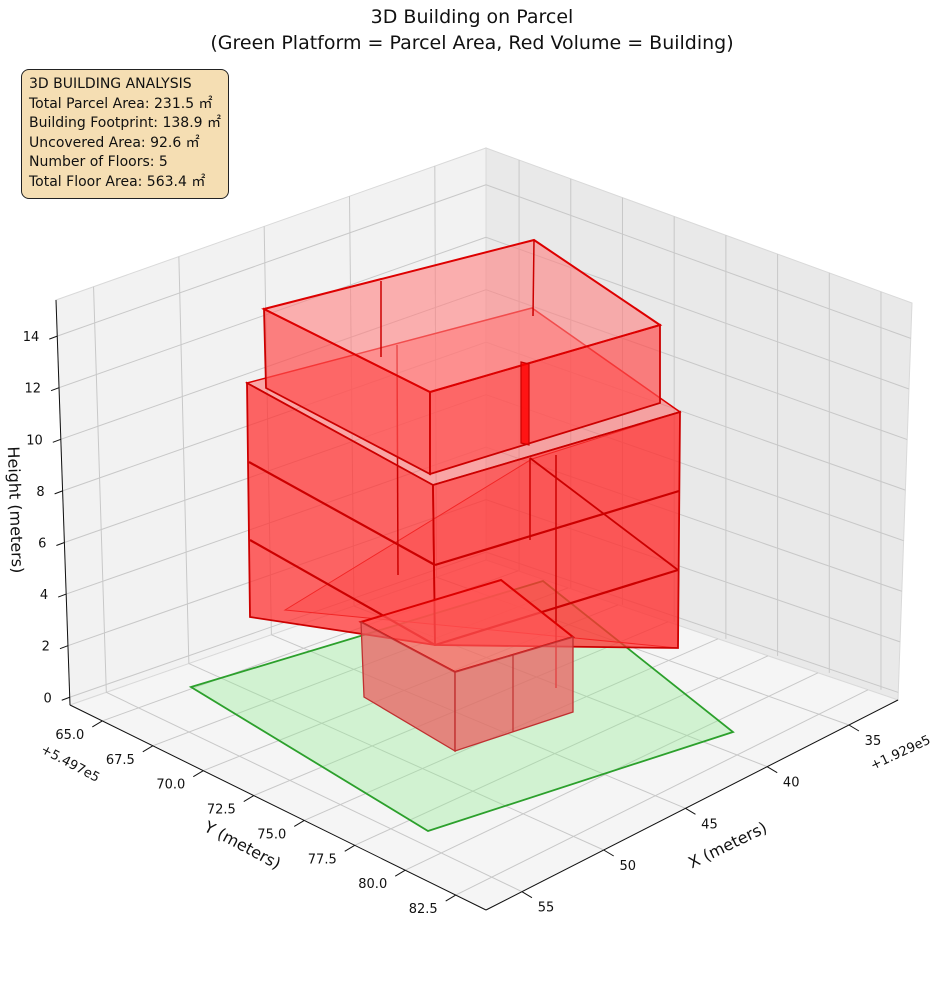 The width and height of the screenshot is (944, 992). Describe the element at coordinates (114, 142) in the screenshot. I see `analysis-uncovered: Uncovered Area: 92.6 ㎡` at that location.